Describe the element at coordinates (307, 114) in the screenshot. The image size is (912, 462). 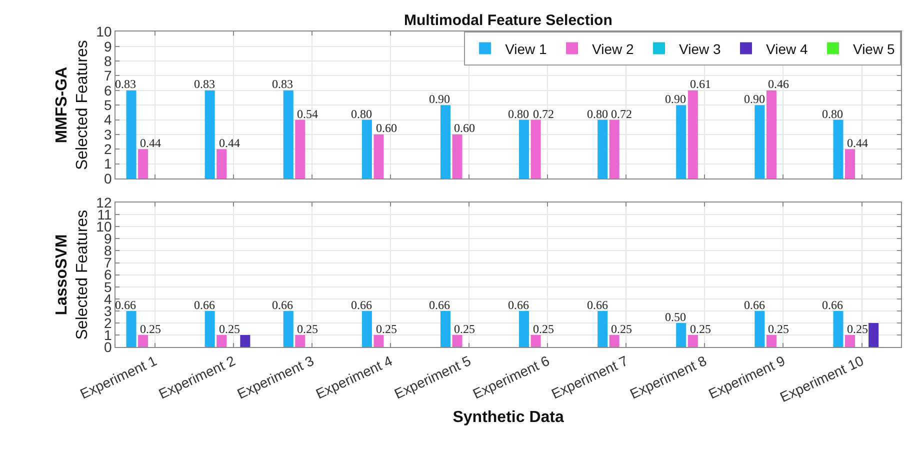
I see `annotation: 0.54` at that location.